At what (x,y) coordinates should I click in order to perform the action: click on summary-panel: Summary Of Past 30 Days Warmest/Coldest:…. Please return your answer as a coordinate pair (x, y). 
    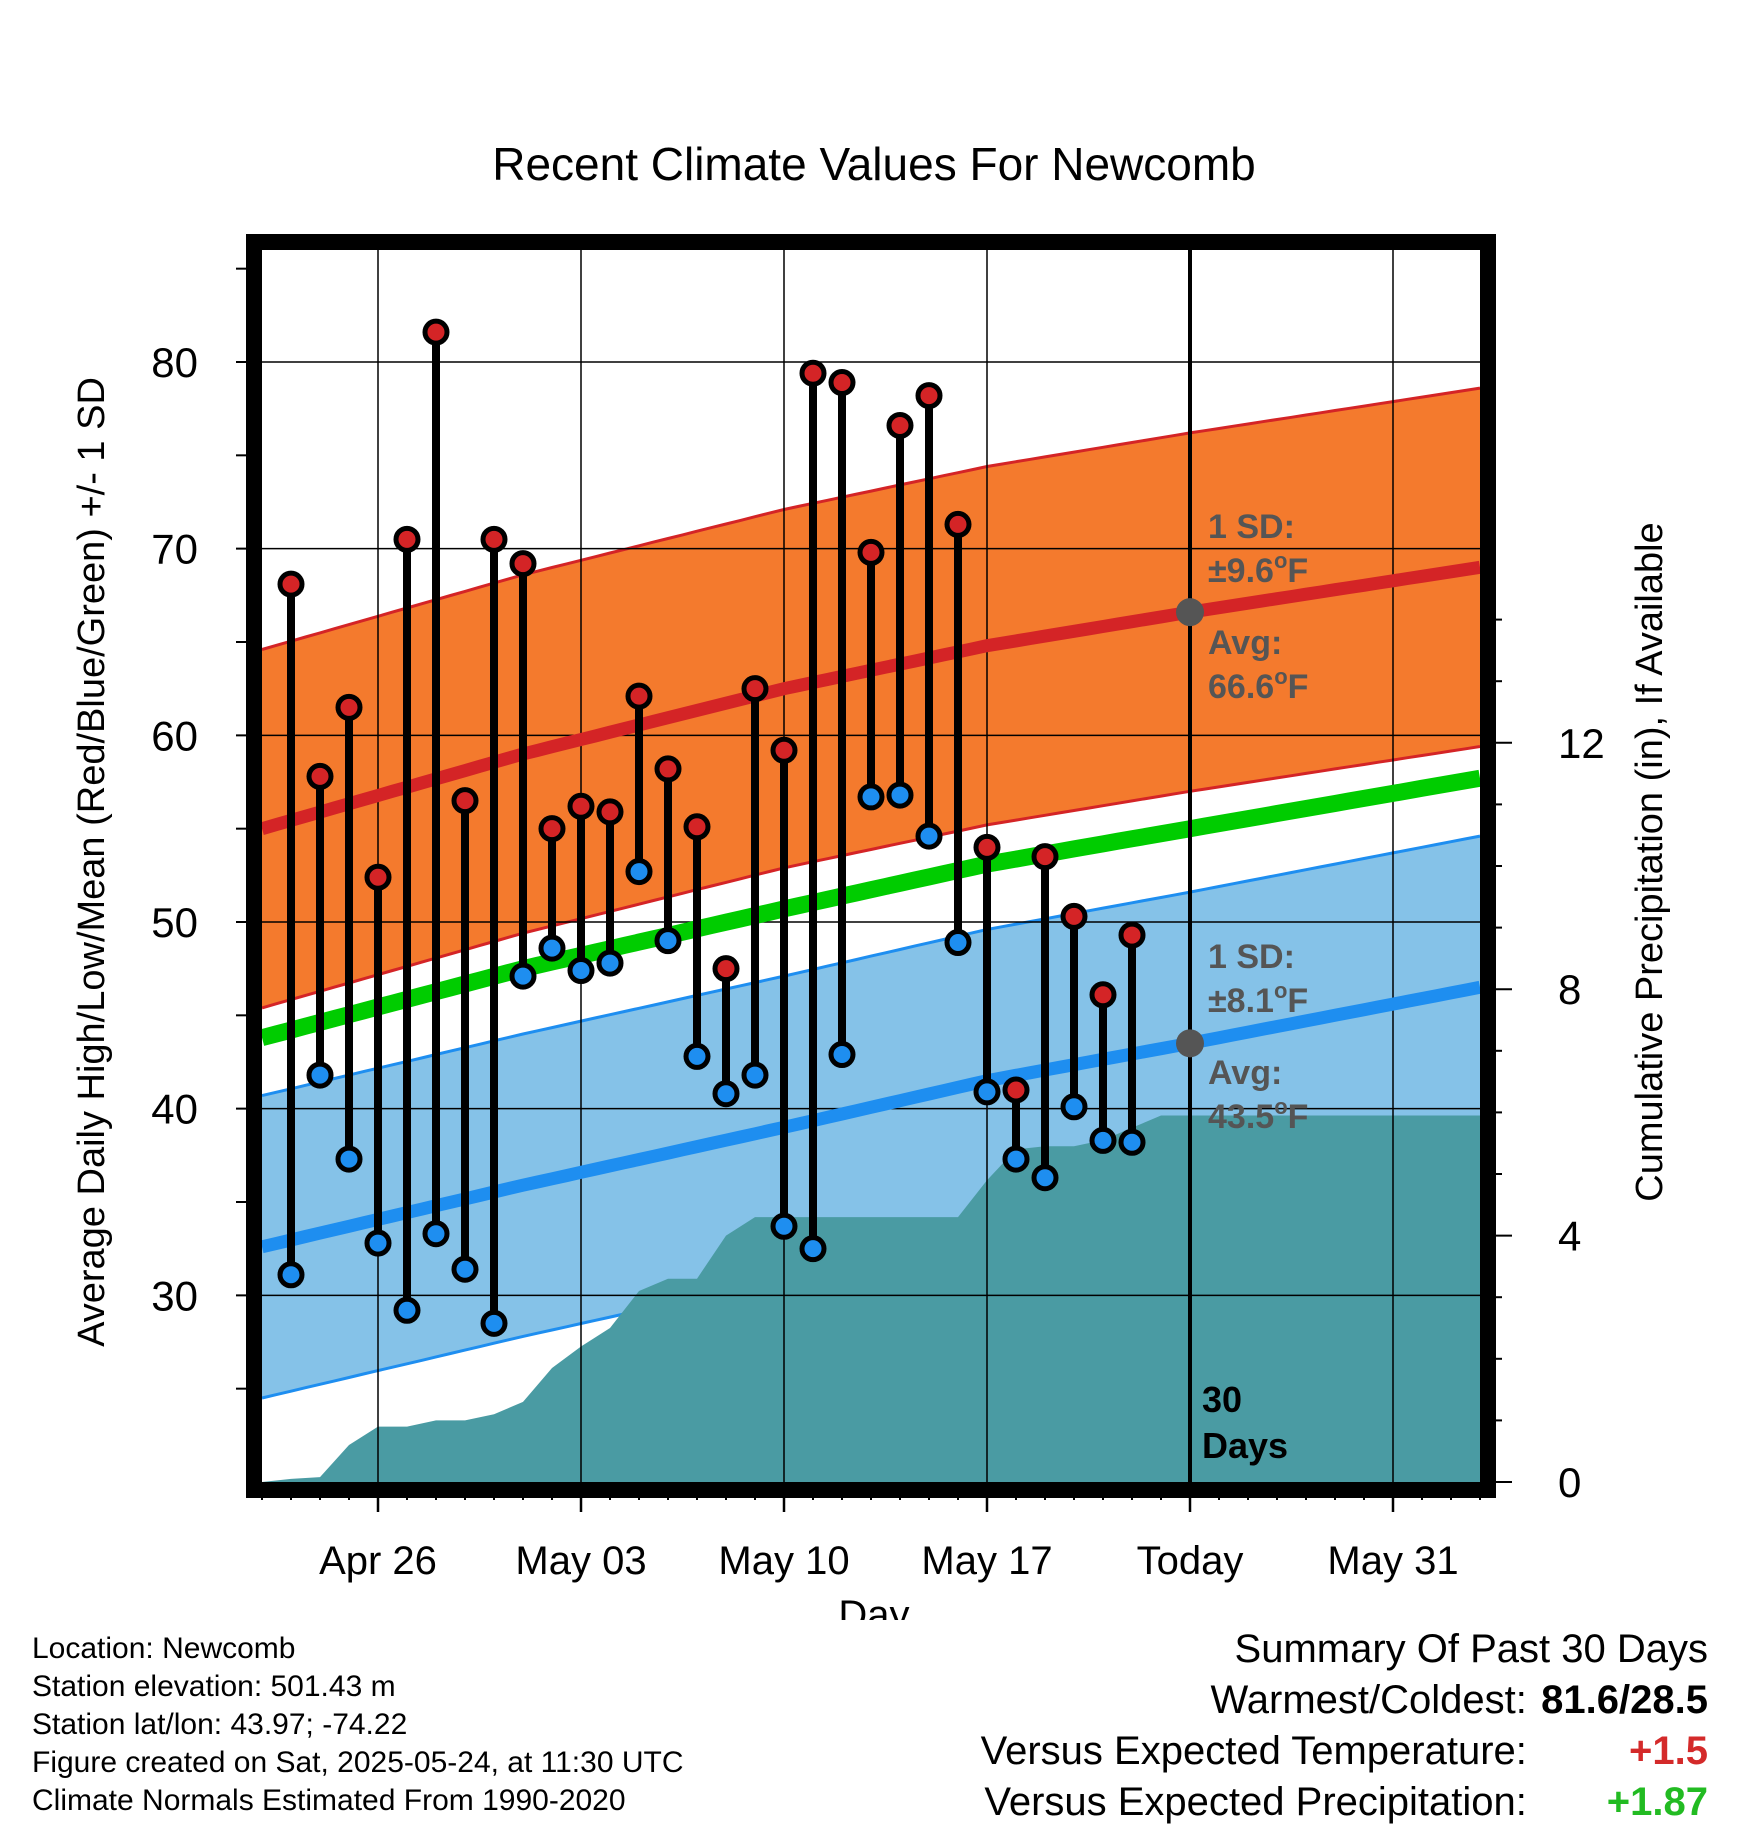
    Looking at the image, I should click on (1344, 1726).